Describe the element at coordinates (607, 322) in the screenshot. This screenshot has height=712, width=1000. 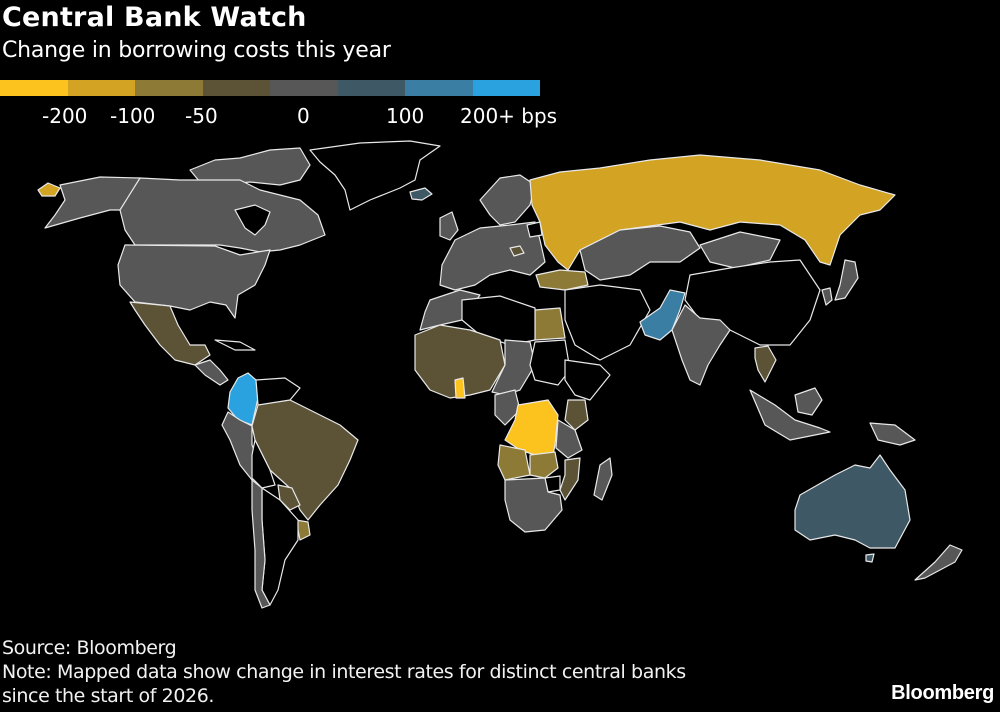
I see `region-middle-east` at that location.